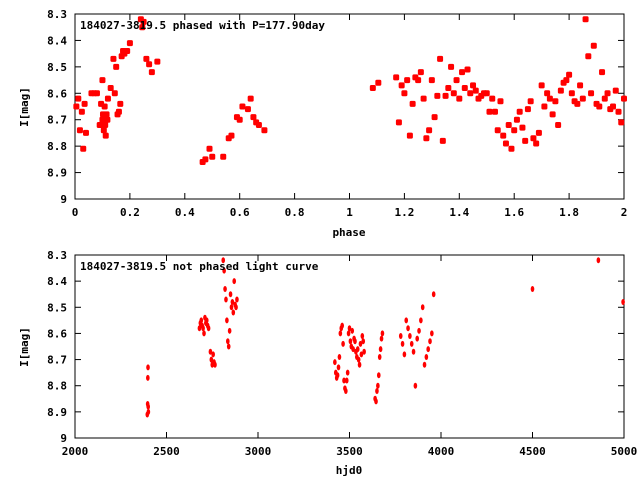 The width and height of the screenshot is (640, 480). What do you see at coordinates (349, 451) in the screenshot?
I see `x-tick-label: 3500` at bounding box center [349, 451].